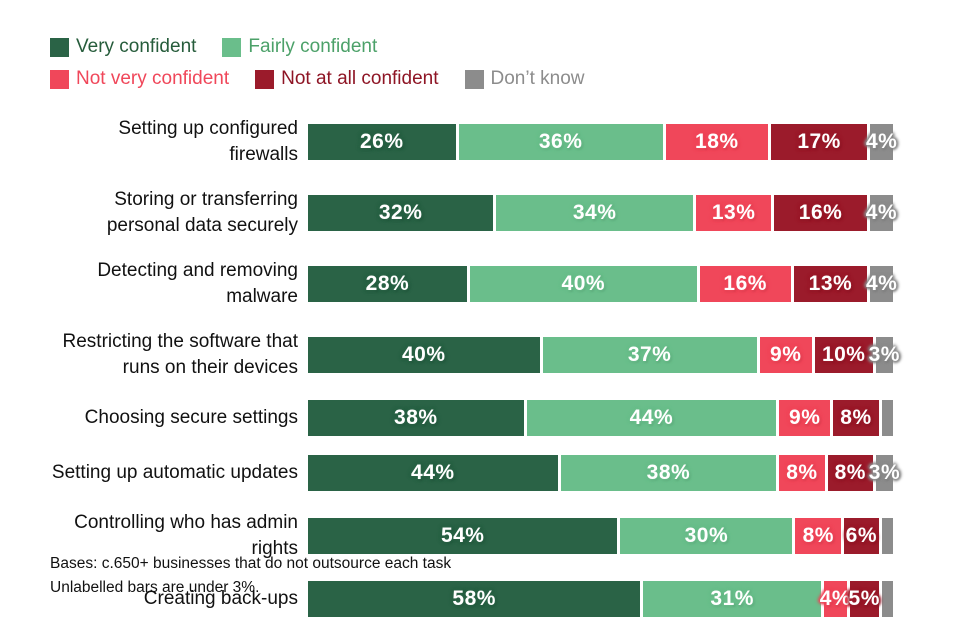 The image size is (960, 640). Describe the element at coordinates (381, 141) in the screenshot. I see `segment-value-label: 26%` at that location.